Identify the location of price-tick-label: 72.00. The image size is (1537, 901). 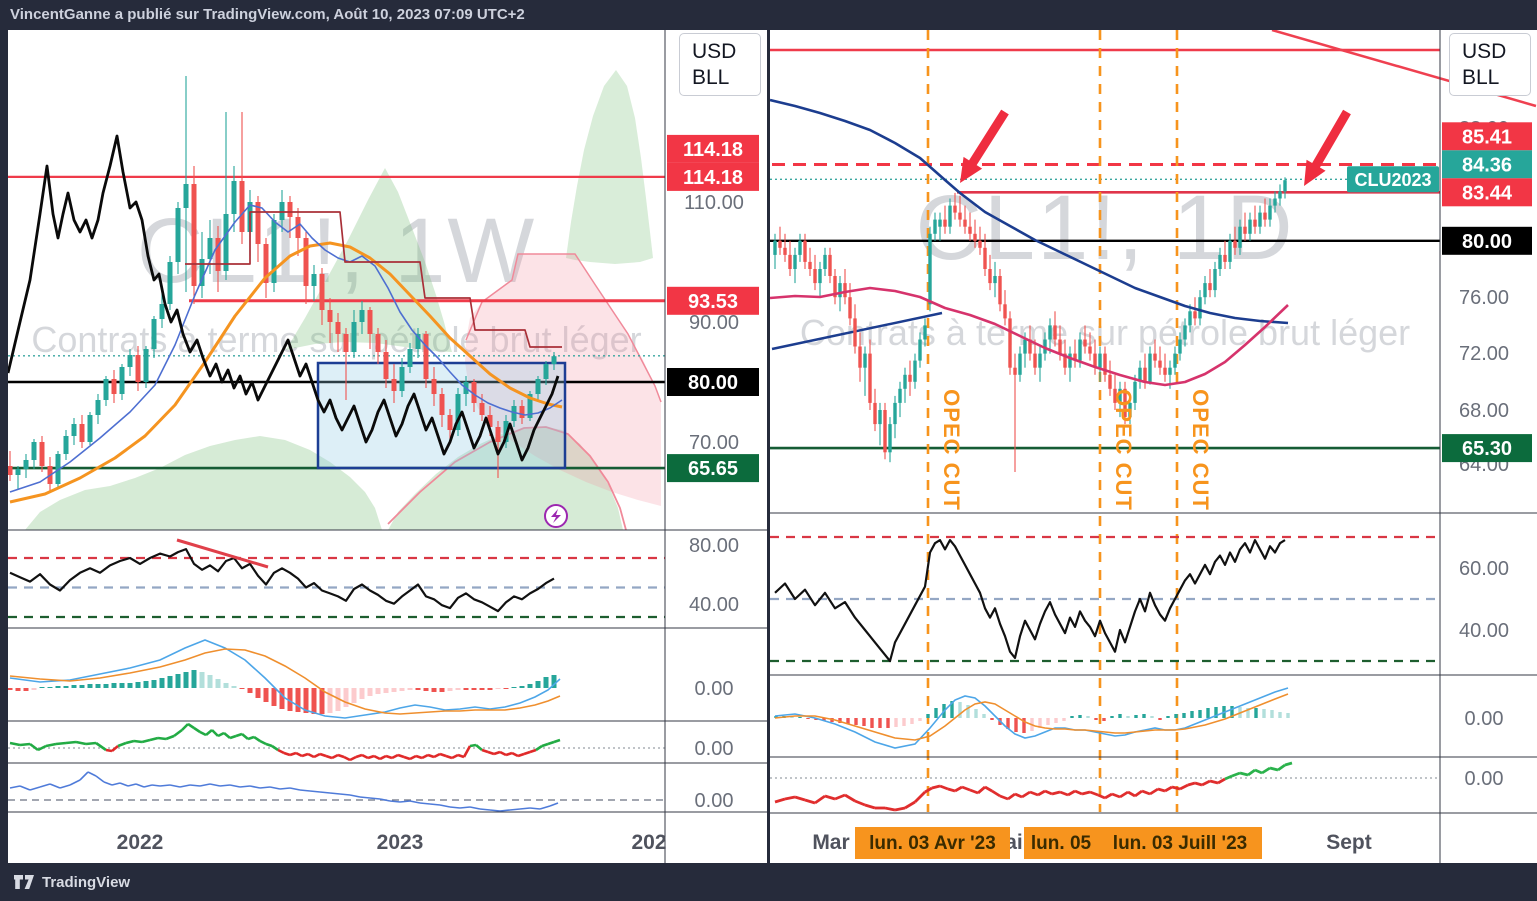
(1484, 354).